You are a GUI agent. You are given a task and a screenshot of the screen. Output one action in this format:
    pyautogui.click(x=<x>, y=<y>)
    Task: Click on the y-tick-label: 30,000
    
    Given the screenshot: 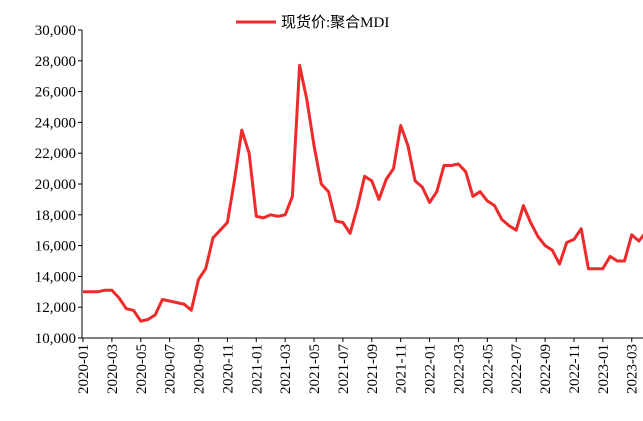 What is the action you would take?
    pyautogui.click(x=55, y=31)
    